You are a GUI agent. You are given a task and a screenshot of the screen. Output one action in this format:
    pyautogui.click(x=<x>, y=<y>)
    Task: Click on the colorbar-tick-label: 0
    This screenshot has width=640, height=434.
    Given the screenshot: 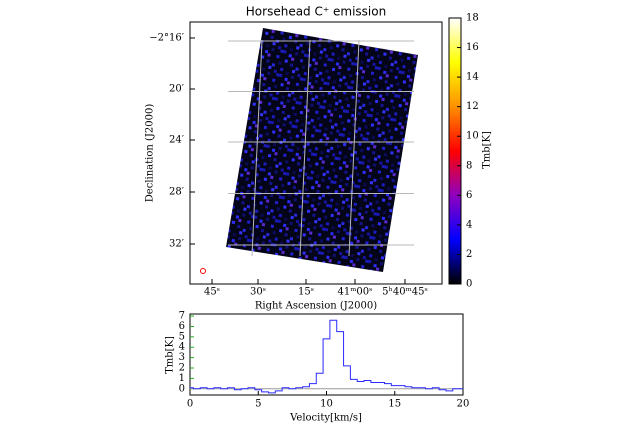 What is the action you would take?
    pyautogui.click(x=469, y=284)
    